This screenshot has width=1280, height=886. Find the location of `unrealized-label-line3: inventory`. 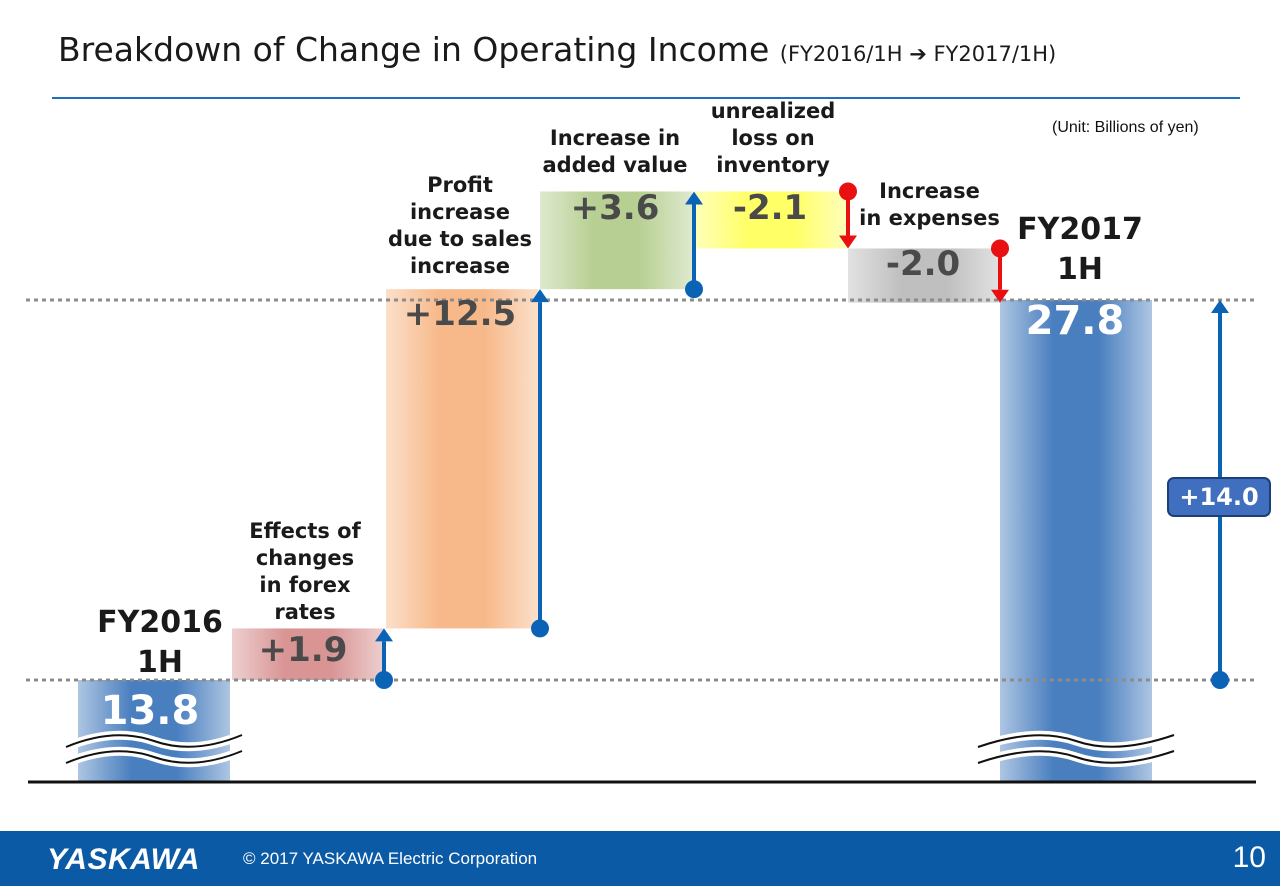

unrealized-label-line3: inventory is located at coordinates (773, 165).